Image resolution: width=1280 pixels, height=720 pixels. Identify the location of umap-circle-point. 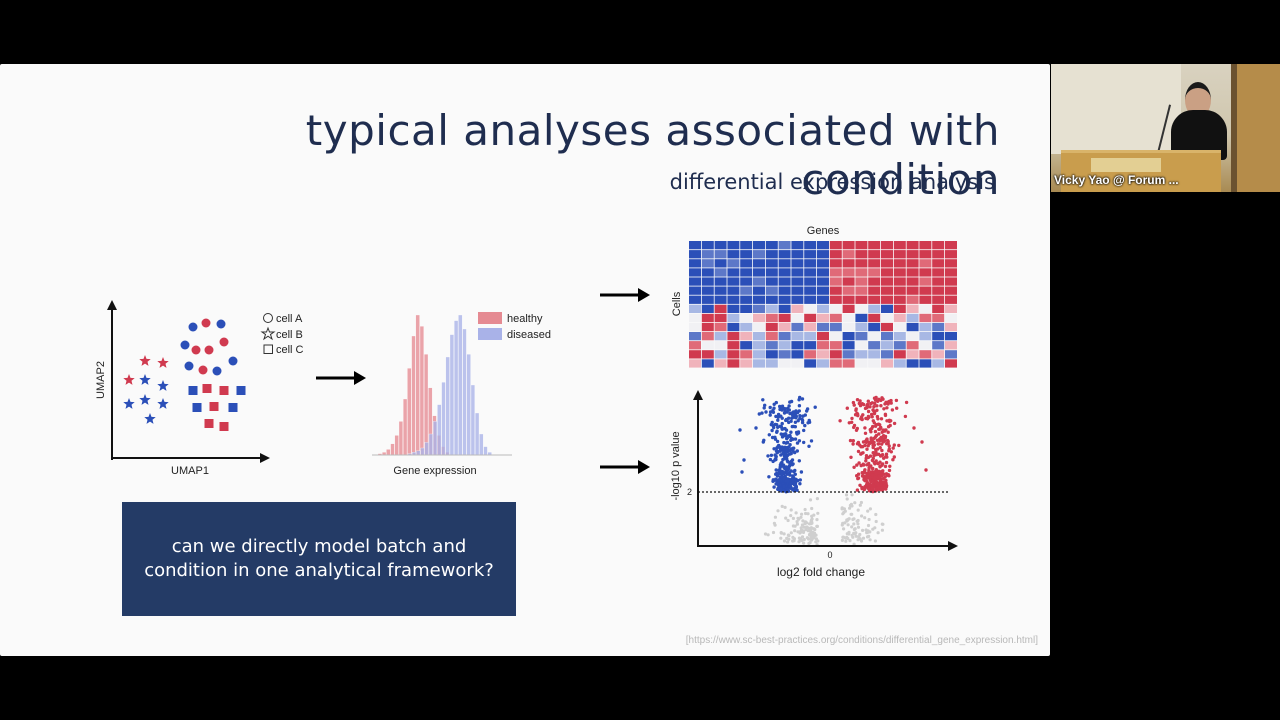
(209, 350).